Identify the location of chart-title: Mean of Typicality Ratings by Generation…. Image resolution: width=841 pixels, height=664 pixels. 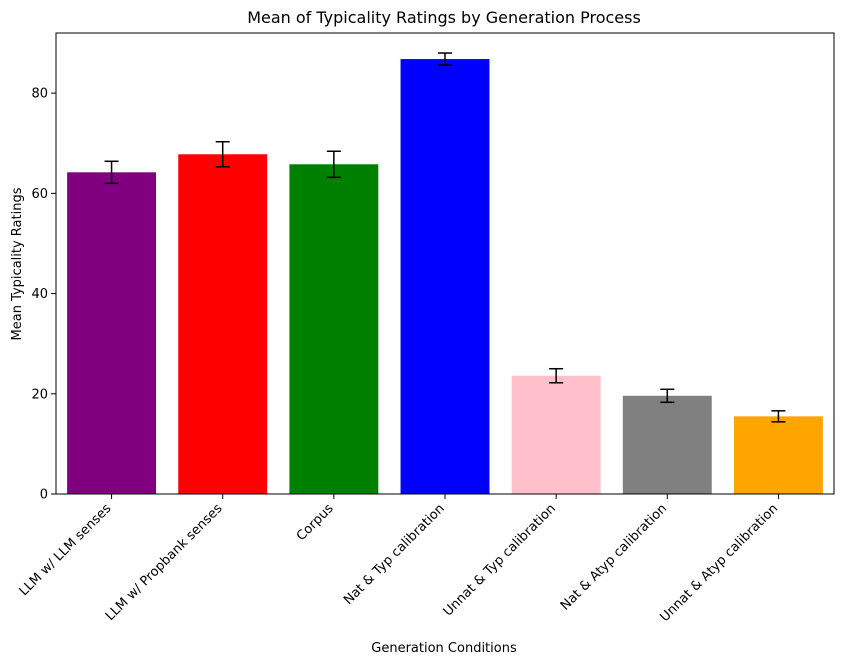
(444, 17).